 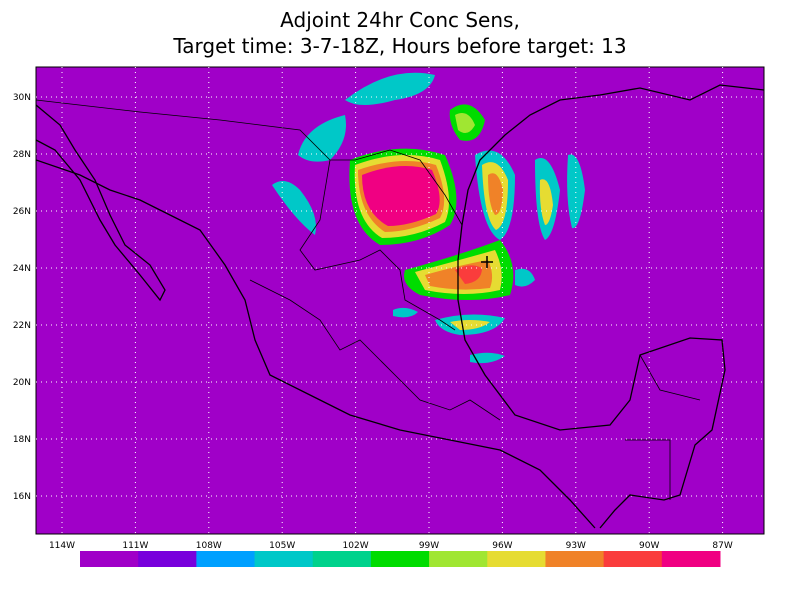 What do you see at coordinates (22, 497) in the screenshot?
I see `lat-label: 16N` at bounding box center [22, 497].